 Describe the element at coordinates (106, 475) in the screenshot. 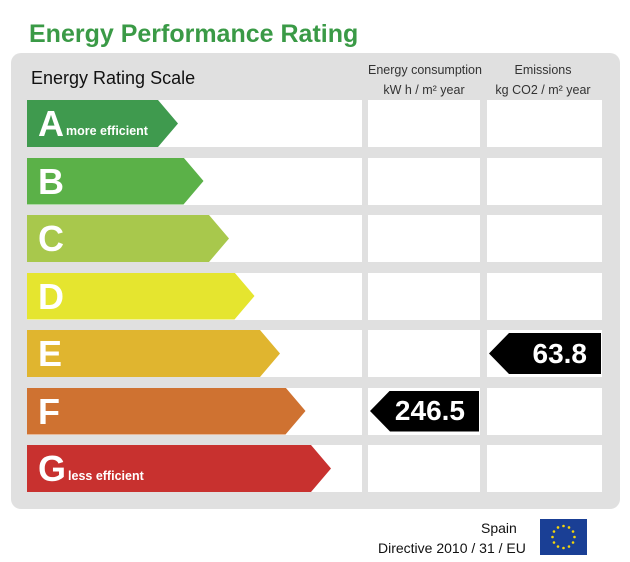

I see `band-note: less efficient` at that location.